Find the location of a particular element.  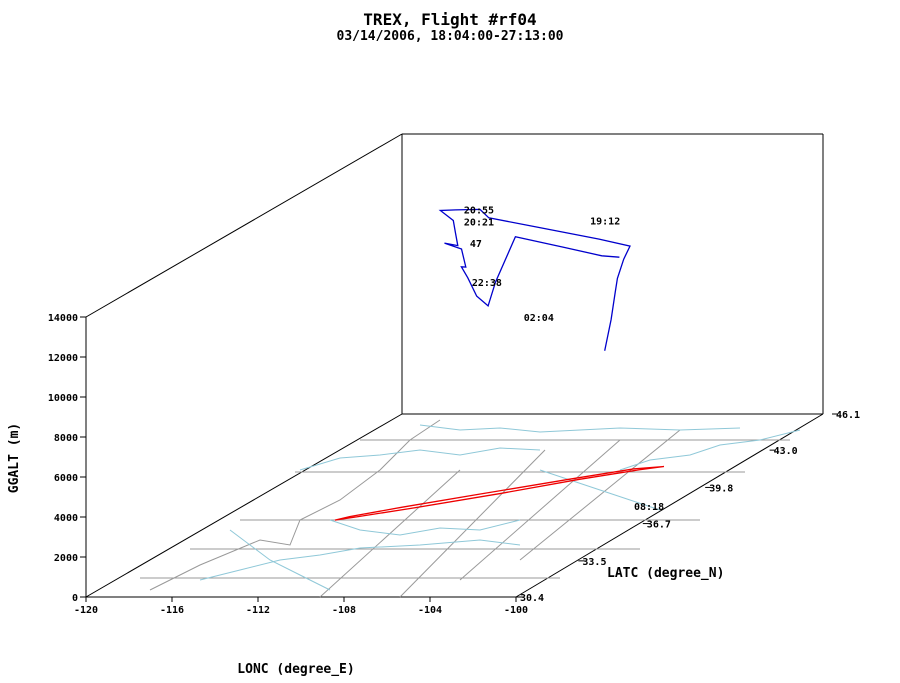

x-tick-label: -100 is located at coordinates (516, 610).